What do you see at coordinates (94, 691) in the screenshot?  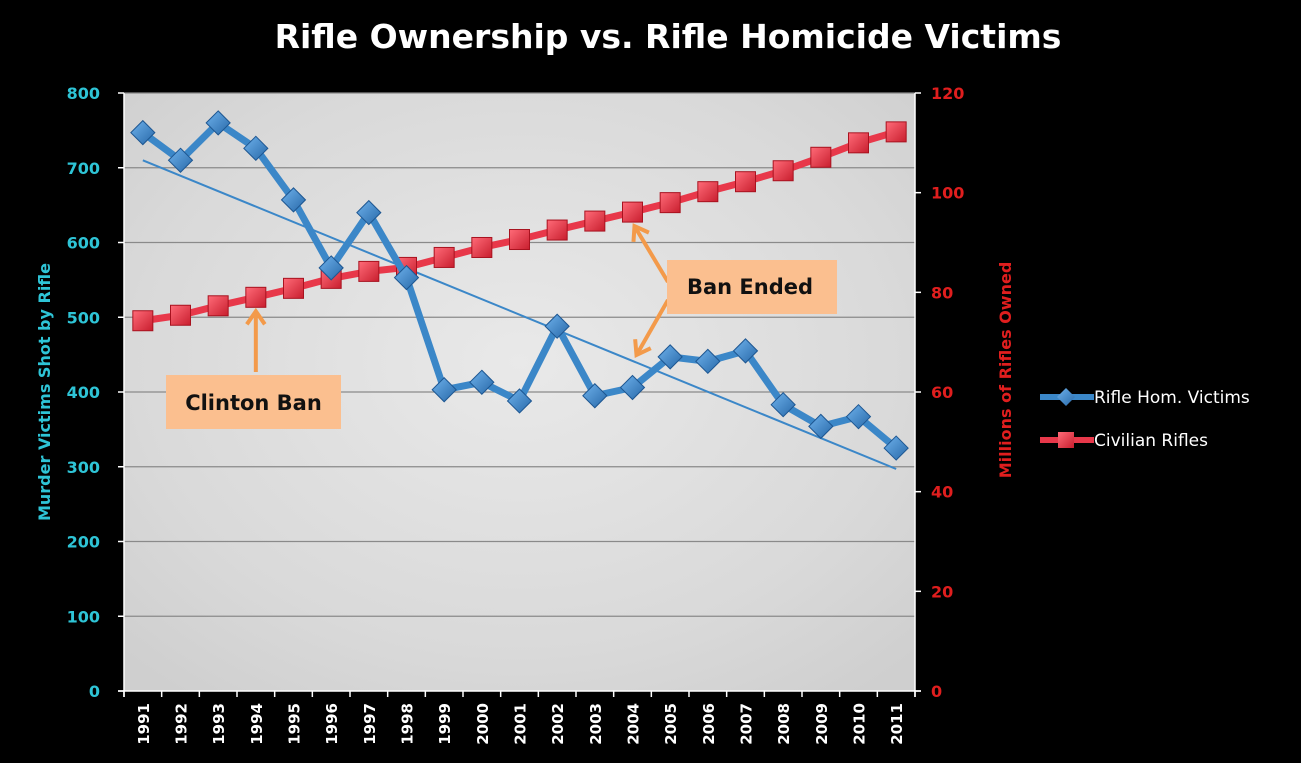 I see `left-tick-label: 0` at bounding box center [94, 691].